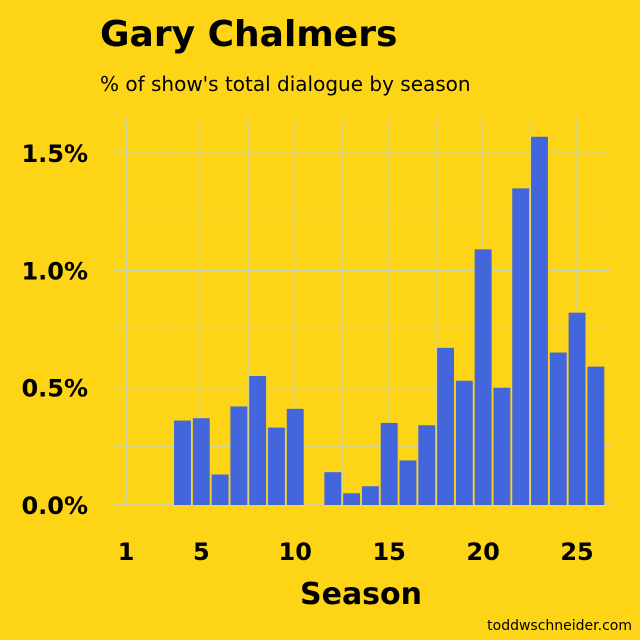  What do you see at coordinates (285, 84) in the screenshot?
I see `chart-subtitle: % of show's total dialogue by season` at bounding box center [285, 84].